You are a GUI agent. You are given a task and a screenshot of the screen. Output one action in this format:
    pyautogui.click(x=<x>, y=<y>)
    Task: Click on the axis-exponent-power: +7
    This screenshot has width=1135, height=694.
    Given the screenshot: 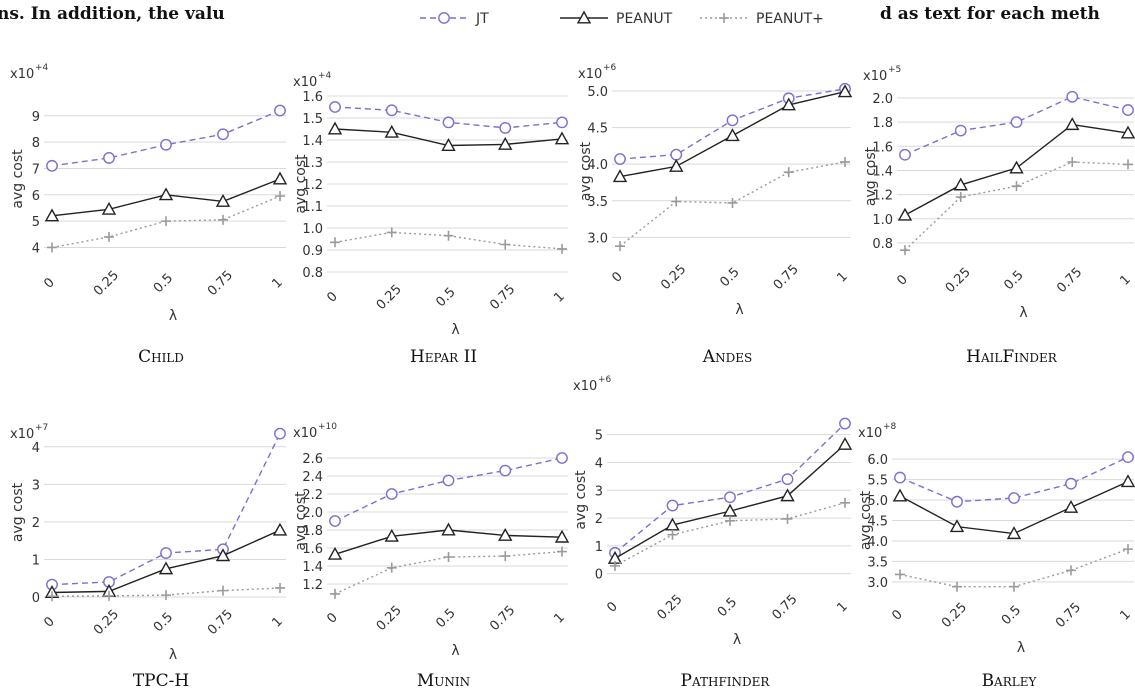 What is the action you would take?
    pyautogui.click(x=41, y=428)
    